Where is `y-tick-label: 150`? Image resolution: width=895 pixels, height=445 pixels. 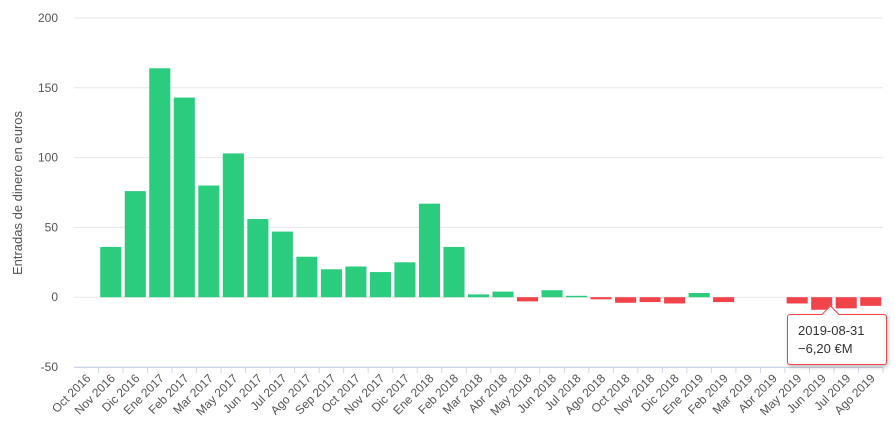 y-tick-label: 150 is located at coordinates (48, 88).